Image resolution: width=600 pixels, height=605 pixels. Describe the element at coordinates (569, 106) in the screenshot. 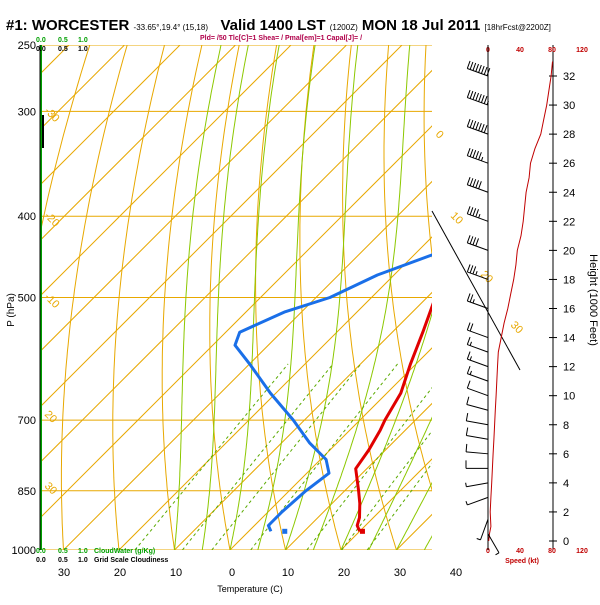

I see `height-tick-label: 30` at that location.